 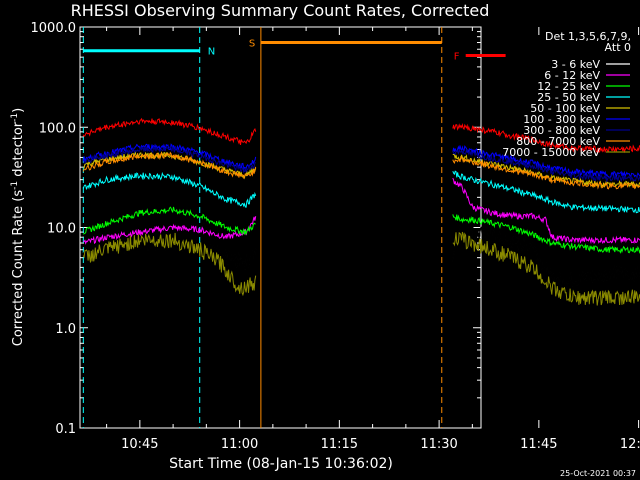 What do you see at coordinates (618, 47) in the screenshot?
I see `legend-header: Att 0` at bounding box center [618, 47].